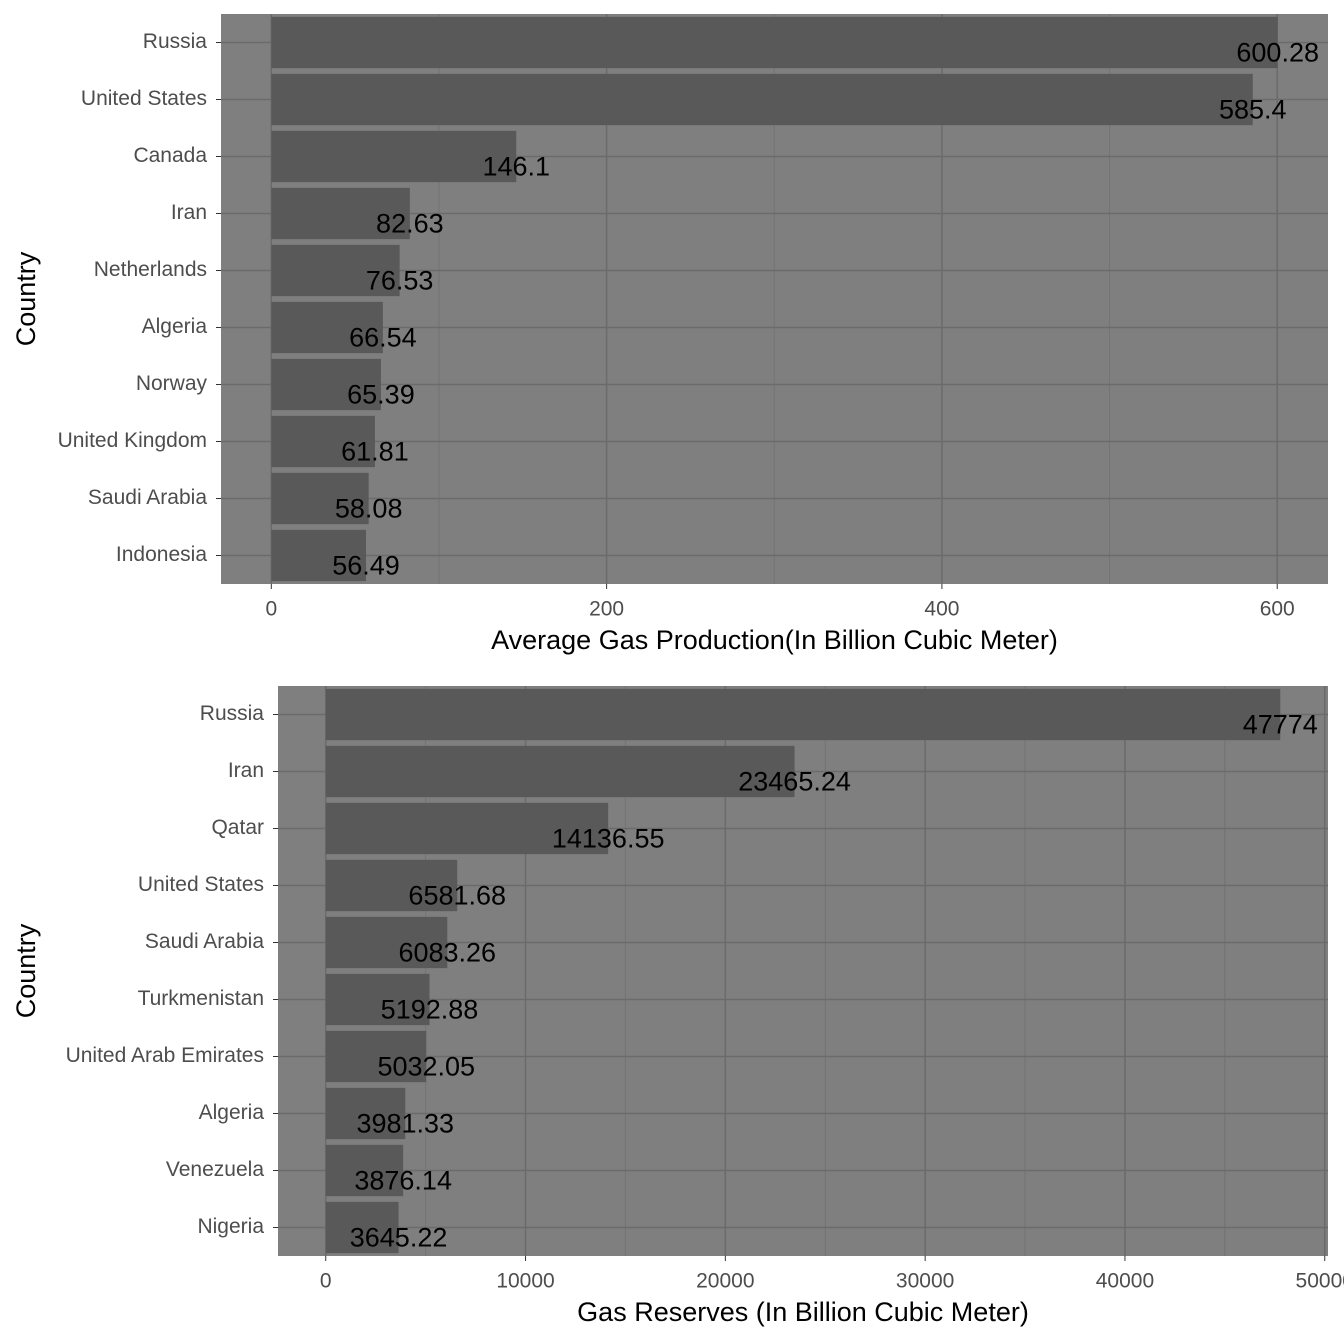  Describe the element at coordinates (794, 782) in the screenshot. I see `data-label: 23465.24` at that location.